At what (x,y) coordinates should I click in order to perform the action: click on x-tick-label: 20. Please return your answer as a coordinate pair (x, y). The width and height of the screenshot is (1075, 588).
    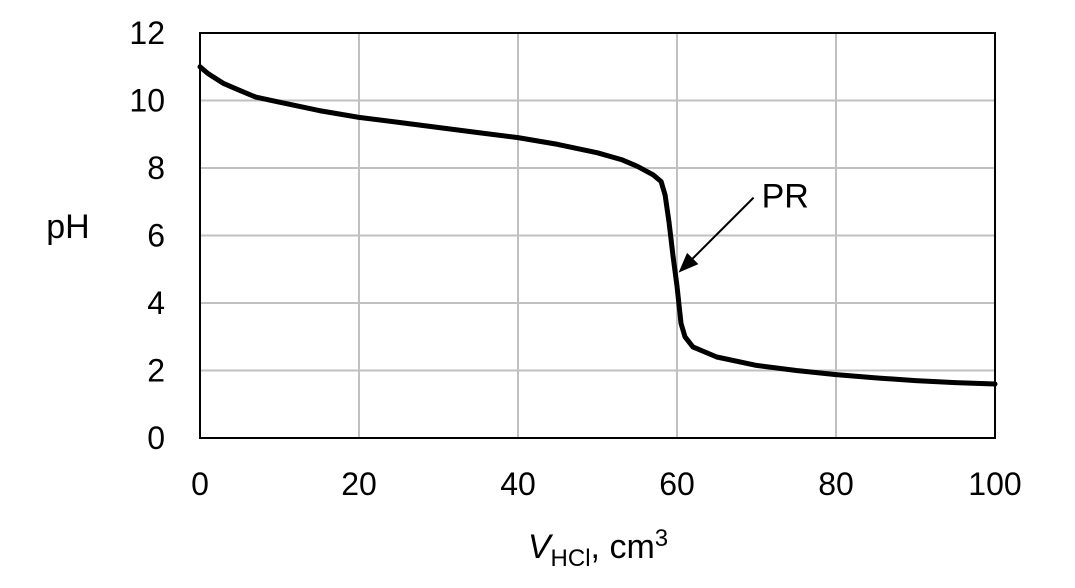
    Looking at the image, I should click on (359, 484).